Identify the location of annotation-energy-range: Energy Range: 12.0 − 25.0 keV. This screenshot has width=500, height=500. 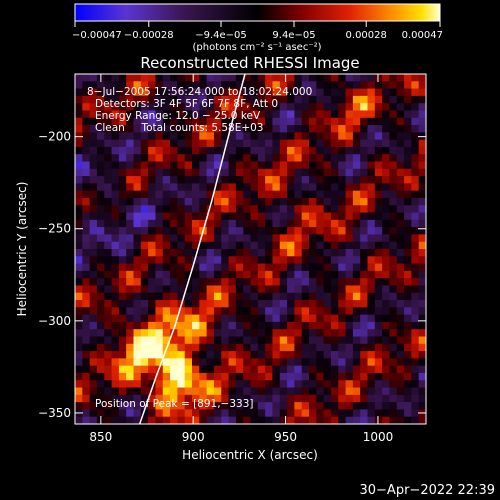
(178, 116).